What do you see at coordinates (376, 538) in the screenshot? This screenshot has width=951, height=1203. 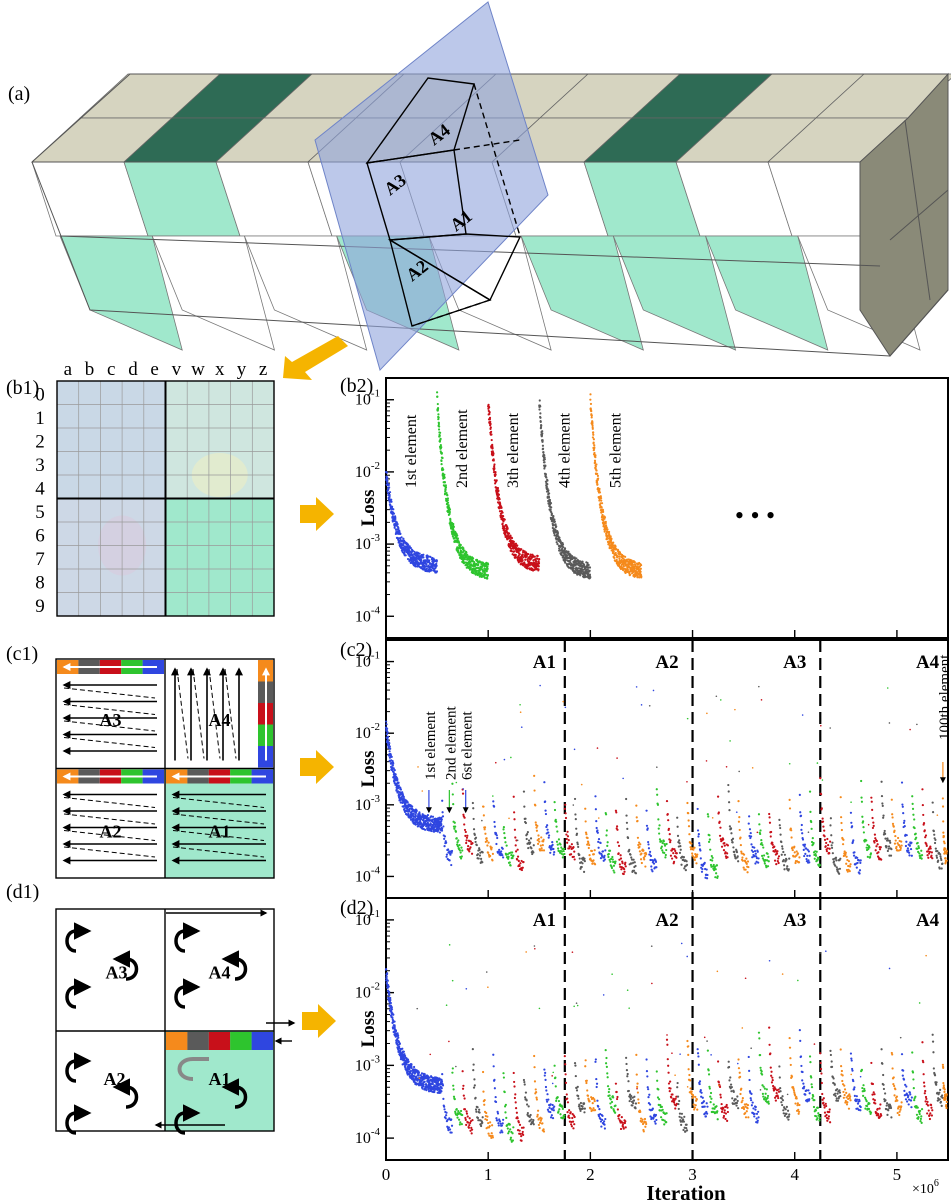 I see `y-tick-exponent: -3` at bounding box center [376, 538].